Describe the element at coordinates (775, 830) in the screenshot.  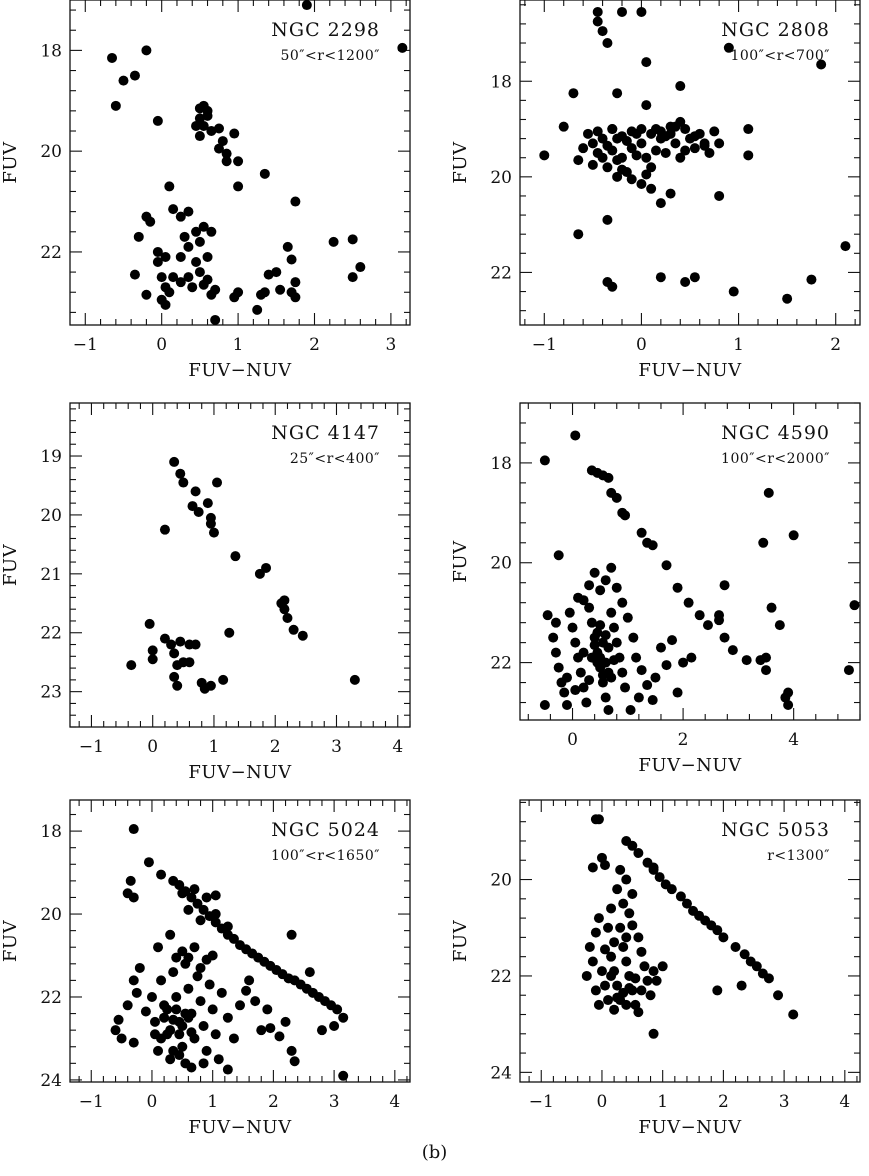
I see `panel-title: NGC 5053` at that location.